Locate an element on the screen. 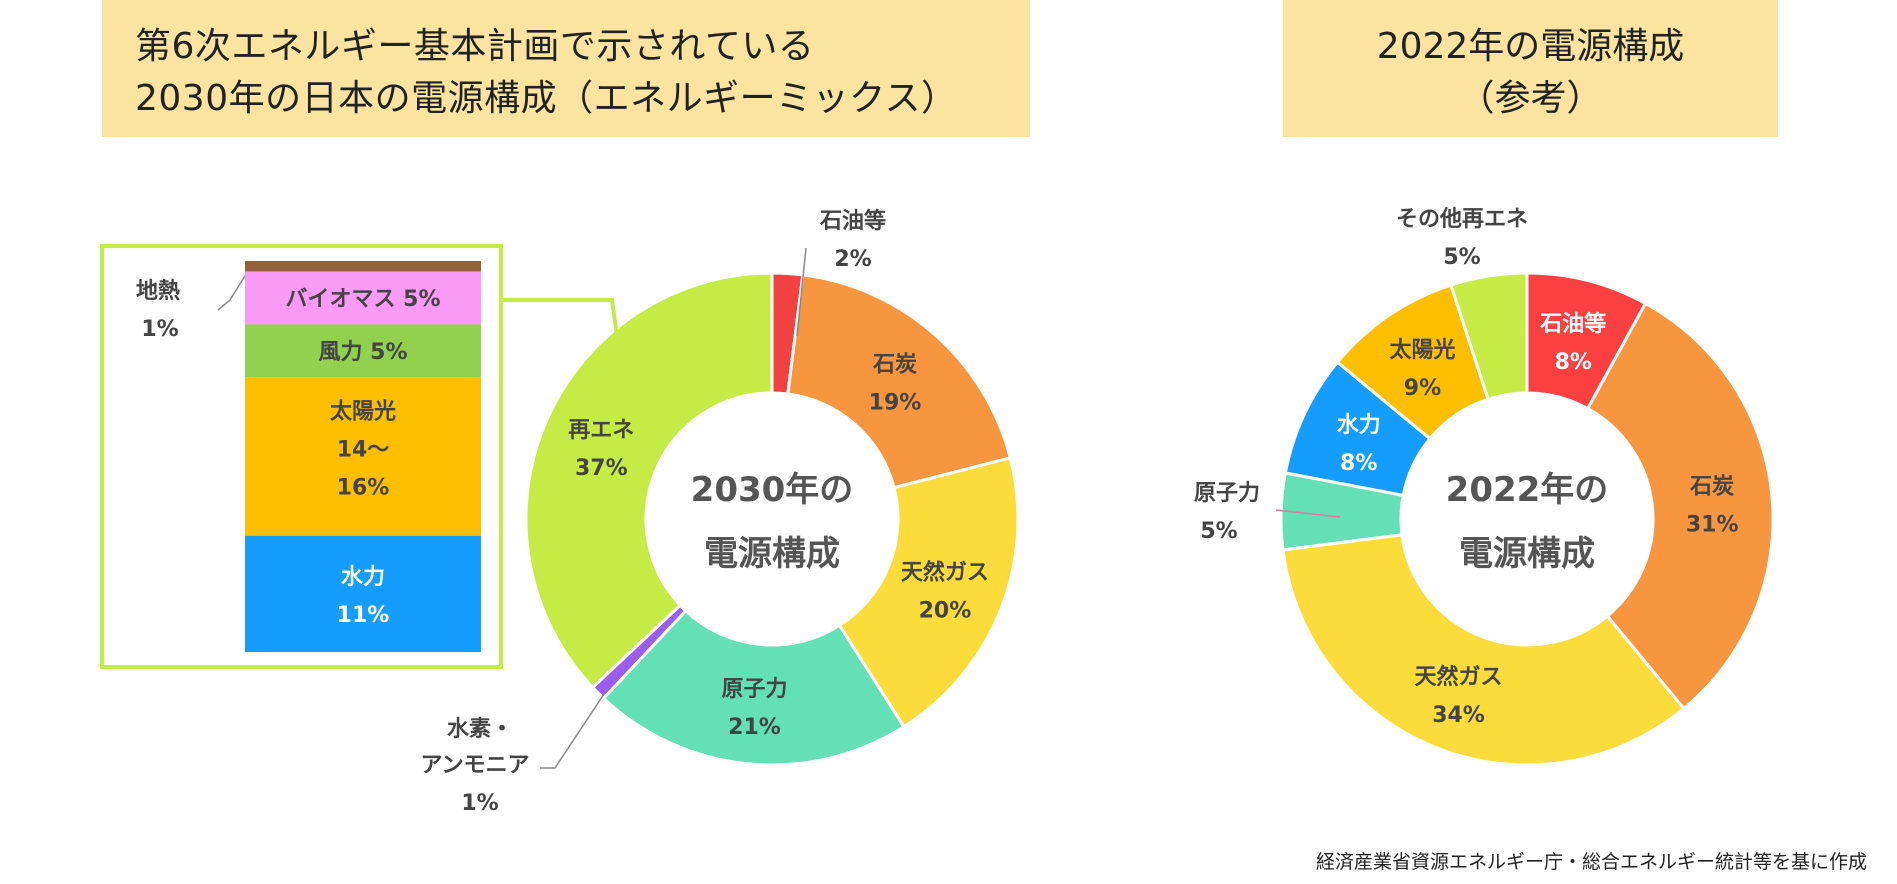 The width and height of the screenshot is (1897, 884). slice-label-1-2: 天然ガス is located at coordinates (1459, 677).